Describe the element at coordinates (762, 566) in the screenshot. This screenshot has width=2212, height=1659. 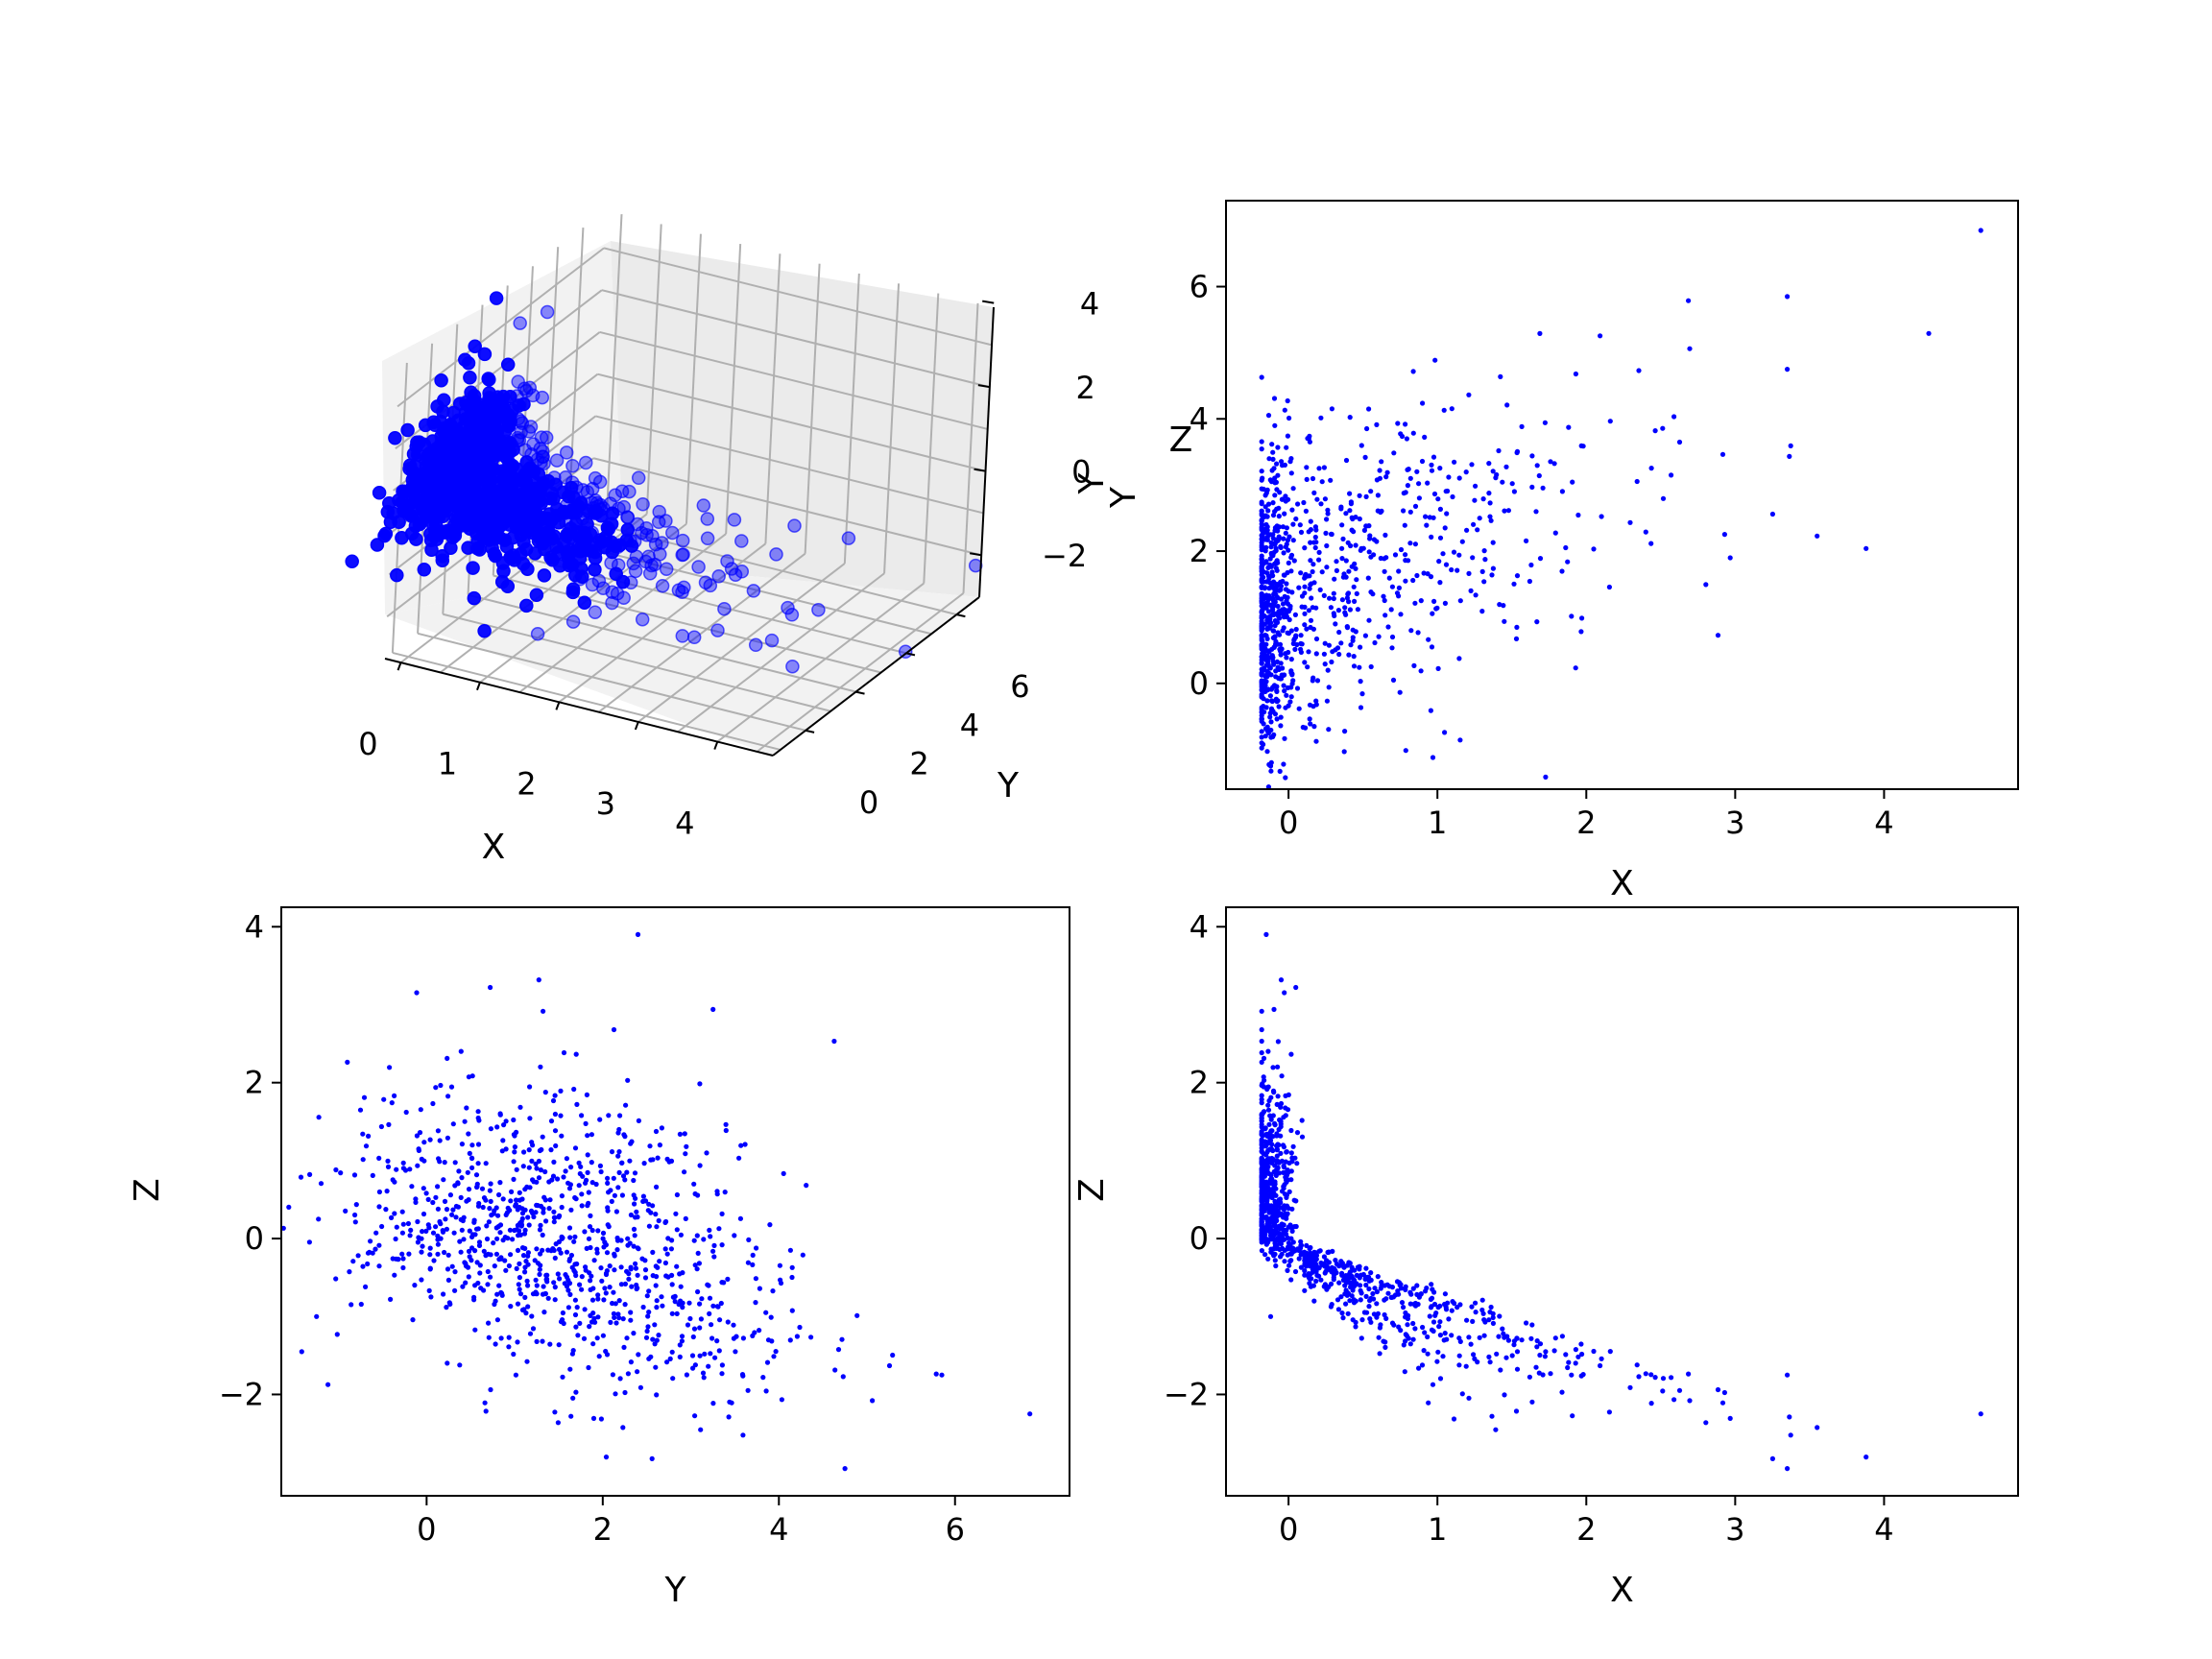
I see `grid-line` at that location.